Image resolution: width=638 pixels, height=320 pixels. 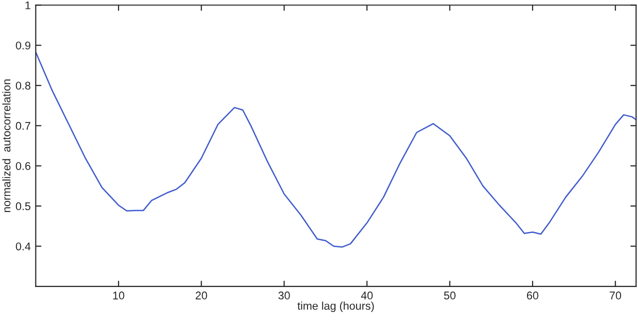 What do you see at coordinates (28, 6) in the screenshot?
I see `y-tick-label: 1` at bounding box center [28, 6].